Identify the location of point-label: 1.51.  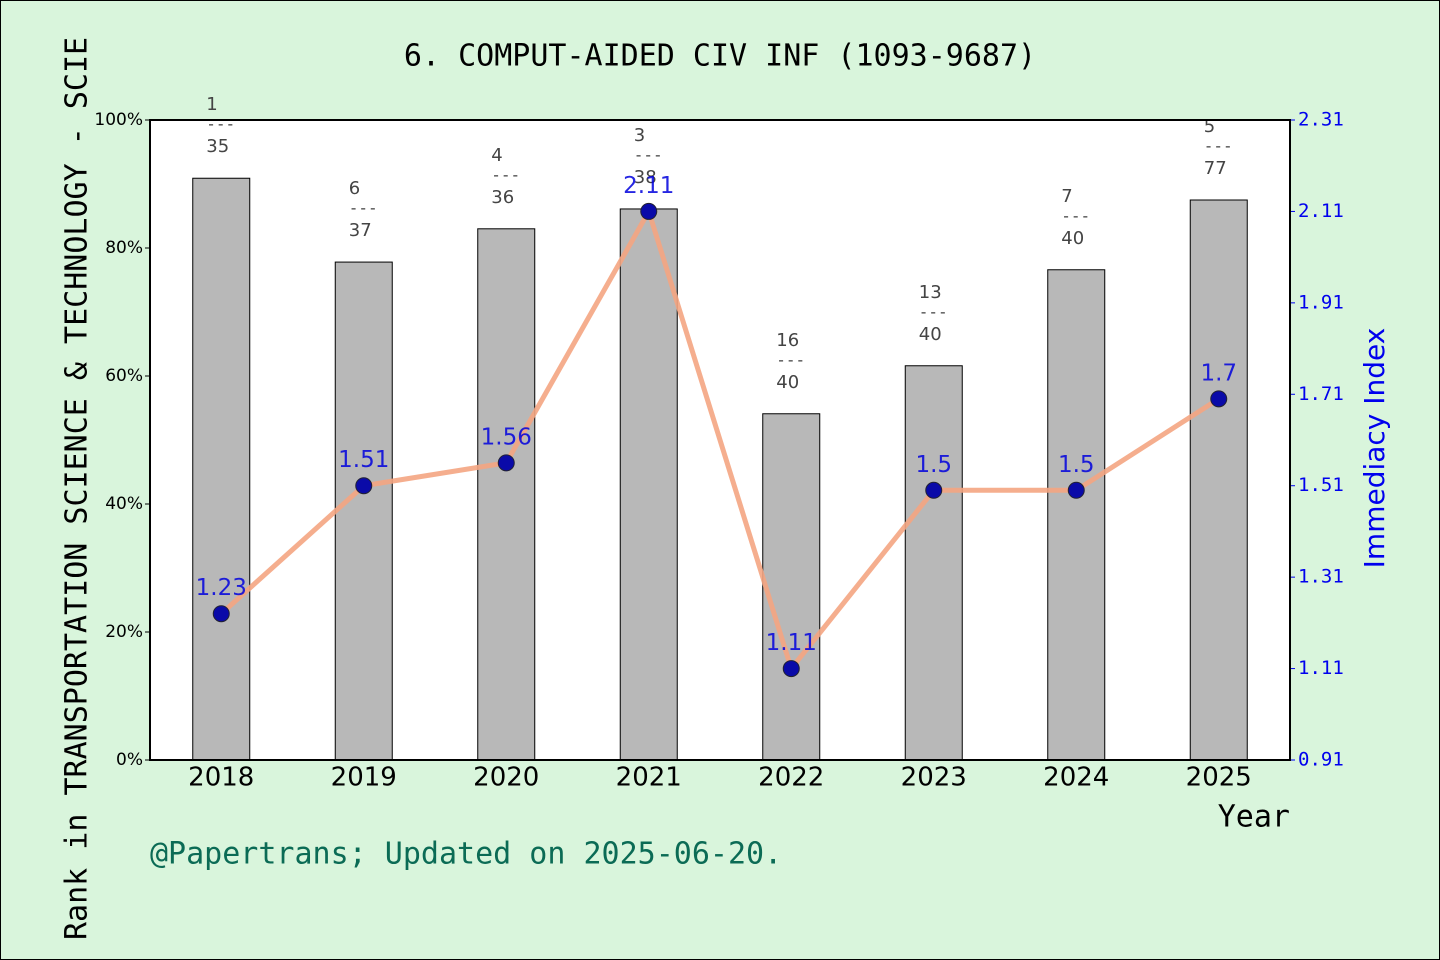
(363, 460).